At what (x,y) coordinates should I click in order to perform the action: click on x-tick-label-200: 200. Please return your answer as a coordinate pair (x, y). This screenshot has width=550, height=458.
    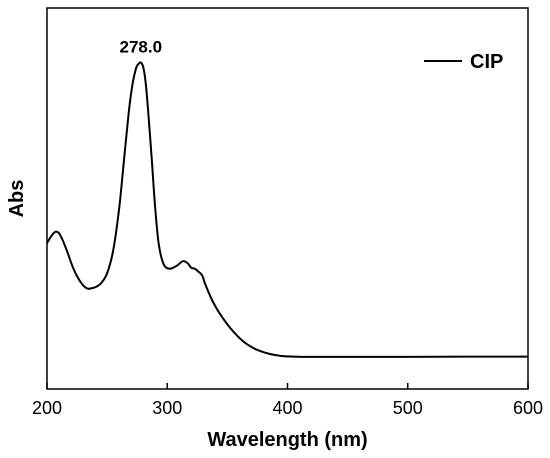
    Looking at the image, I should click on (47, 408).